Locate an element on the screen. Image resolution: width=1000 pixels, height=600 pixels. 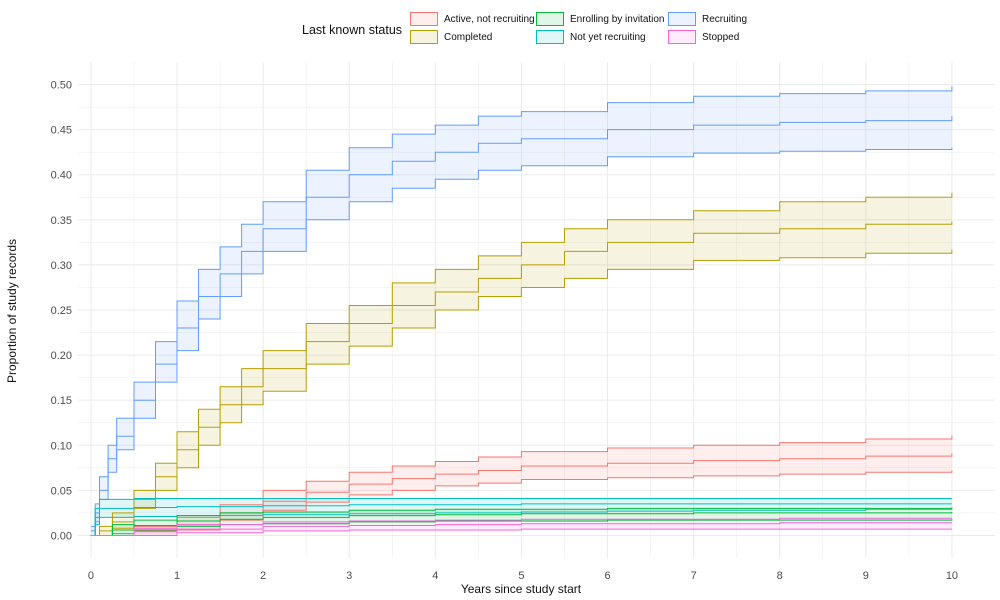
y-tick-label: 0.45 is located at coordinates (61, 131).